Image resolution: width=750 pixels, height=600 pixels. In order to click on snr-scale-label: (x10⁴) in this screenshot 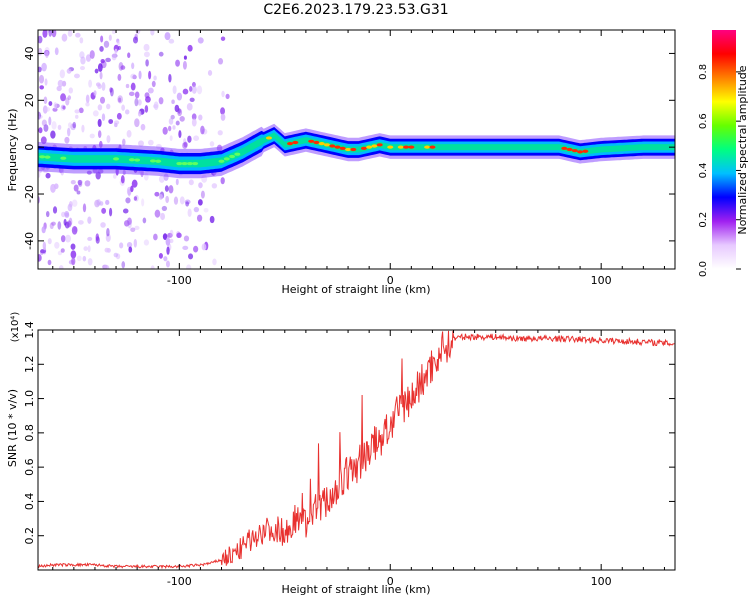, I will do `click(15, 327)`.